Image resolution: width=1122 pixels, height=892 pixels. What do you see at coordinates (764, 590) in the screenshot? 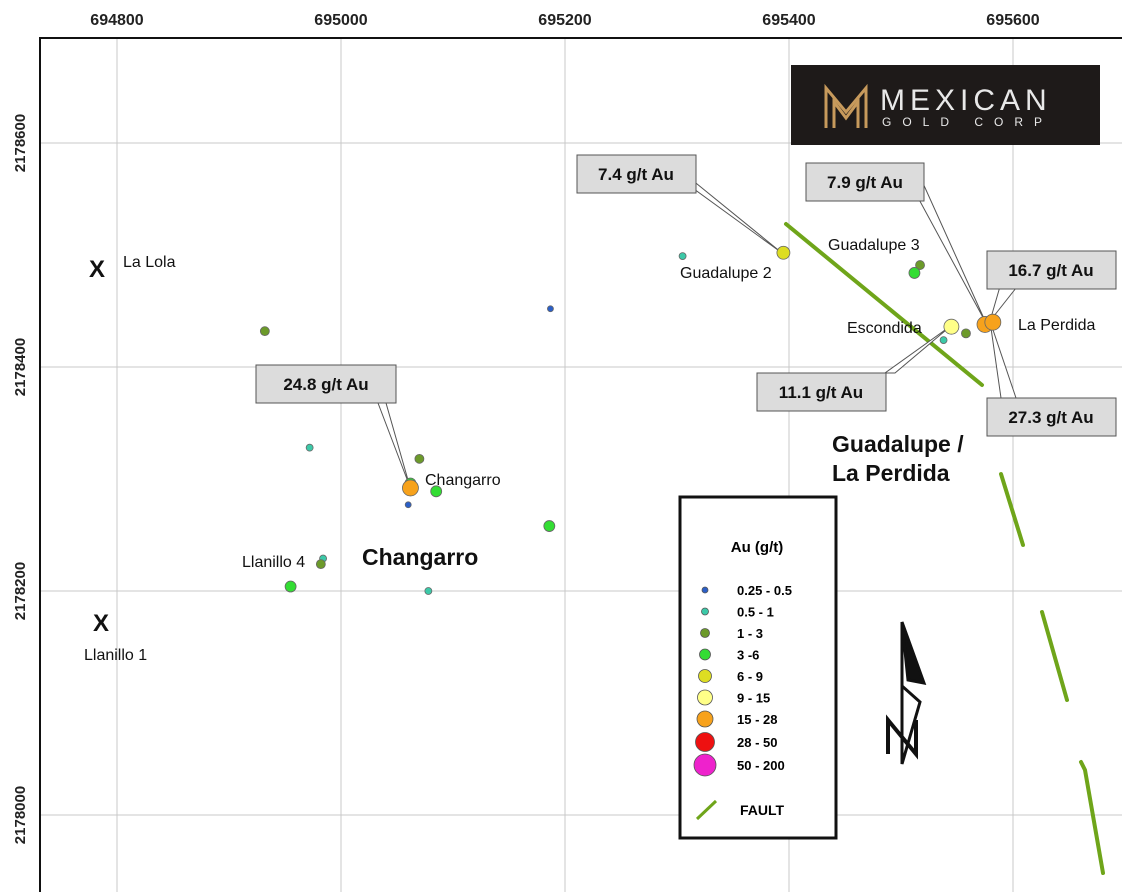
I see `legend-item-label: 0.25 - 0.5` at bounding box center [764, 590].